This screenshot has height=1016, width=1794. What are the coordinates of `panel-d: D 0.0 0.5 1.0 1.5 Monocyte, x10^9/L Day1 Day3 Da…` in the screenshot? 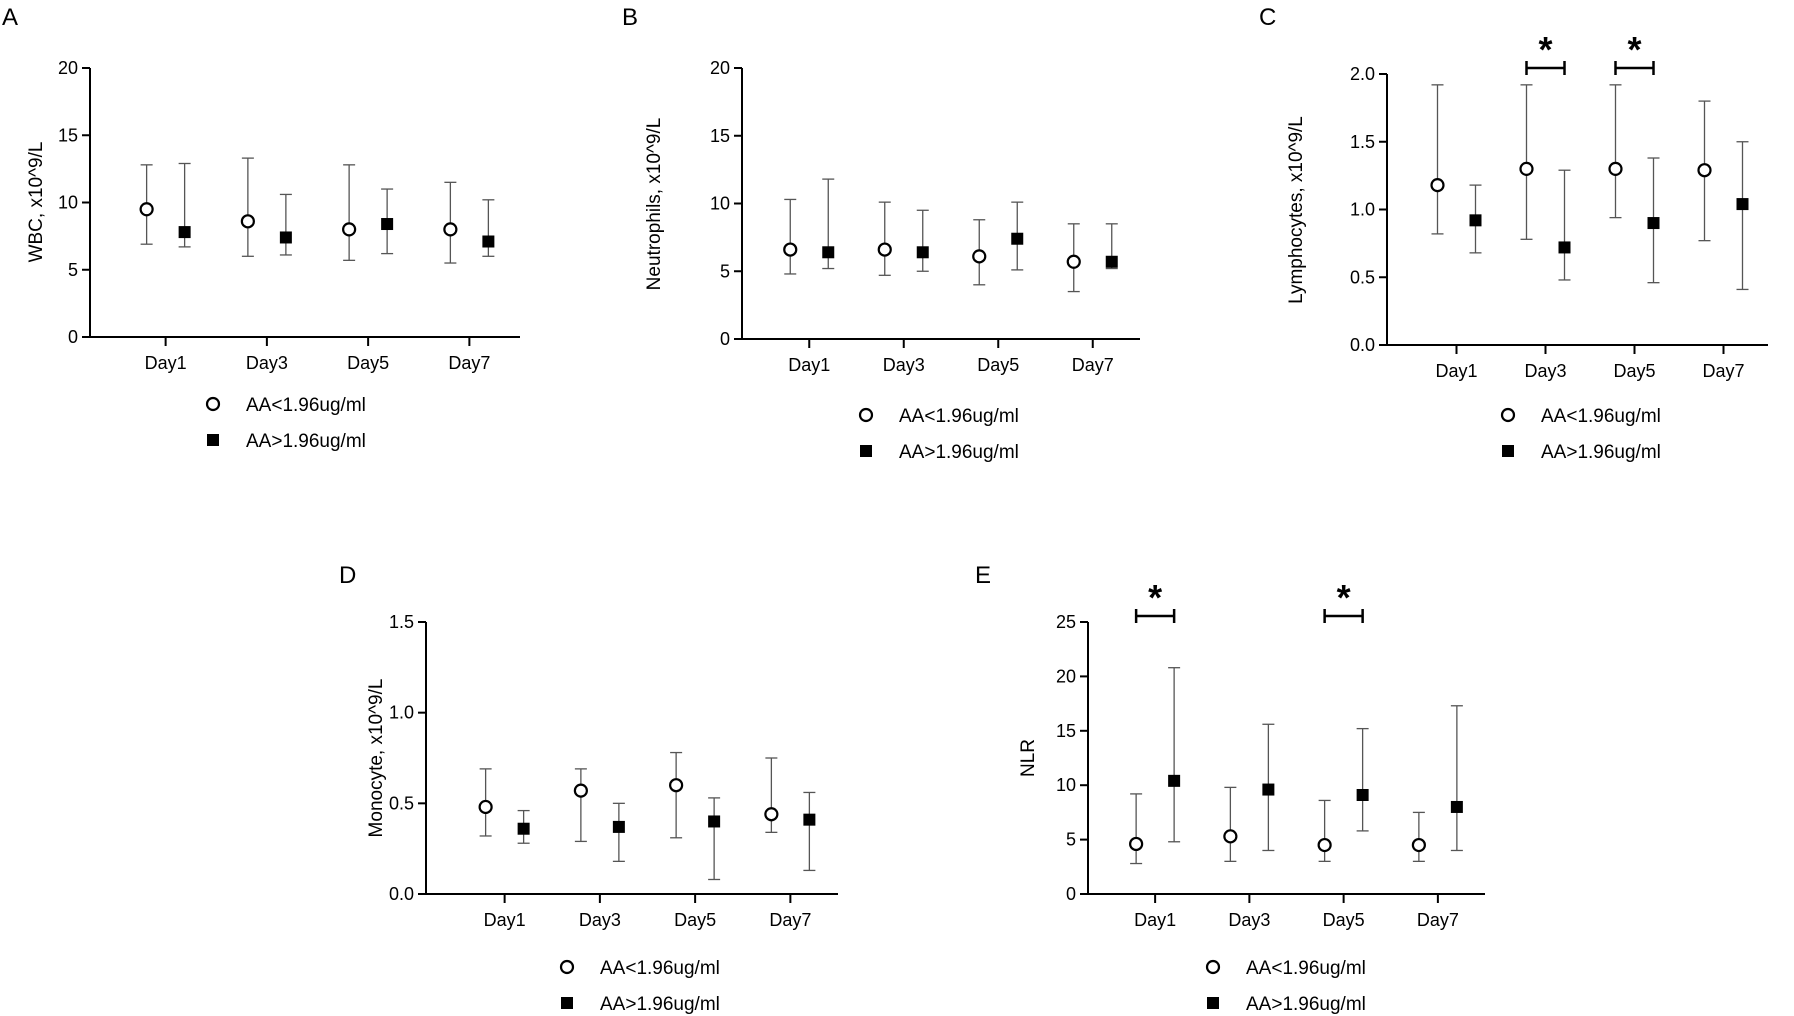 It's located at (588, 788).